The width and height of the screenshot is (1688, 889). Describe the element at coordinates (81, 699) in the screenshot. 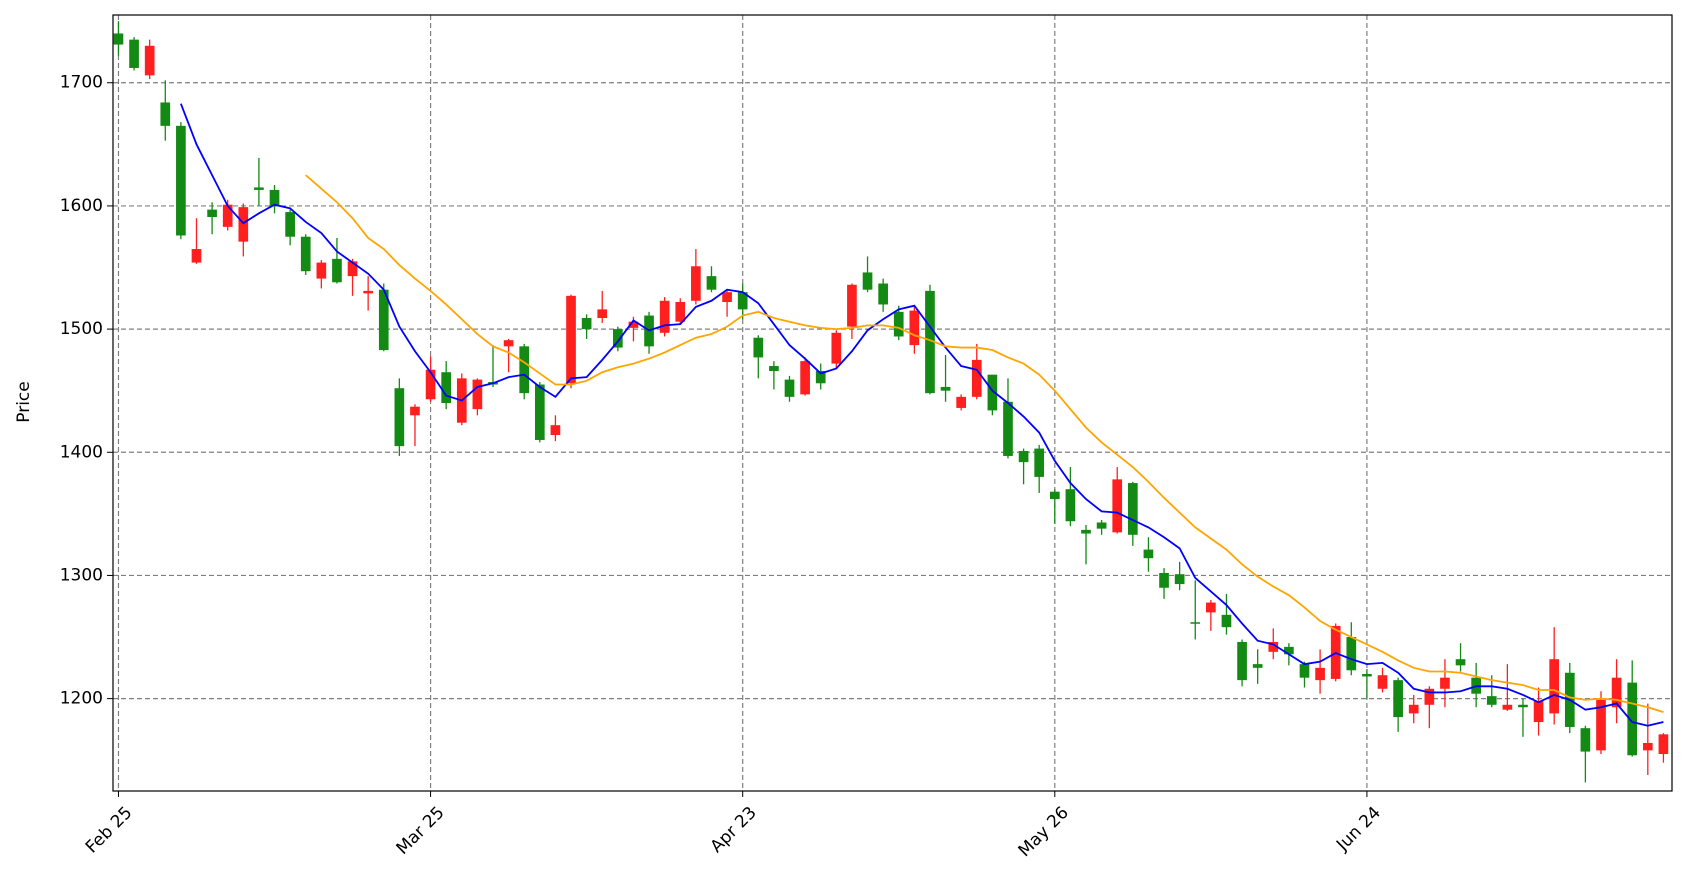

I see `y-tick-label: 1200` at that location.